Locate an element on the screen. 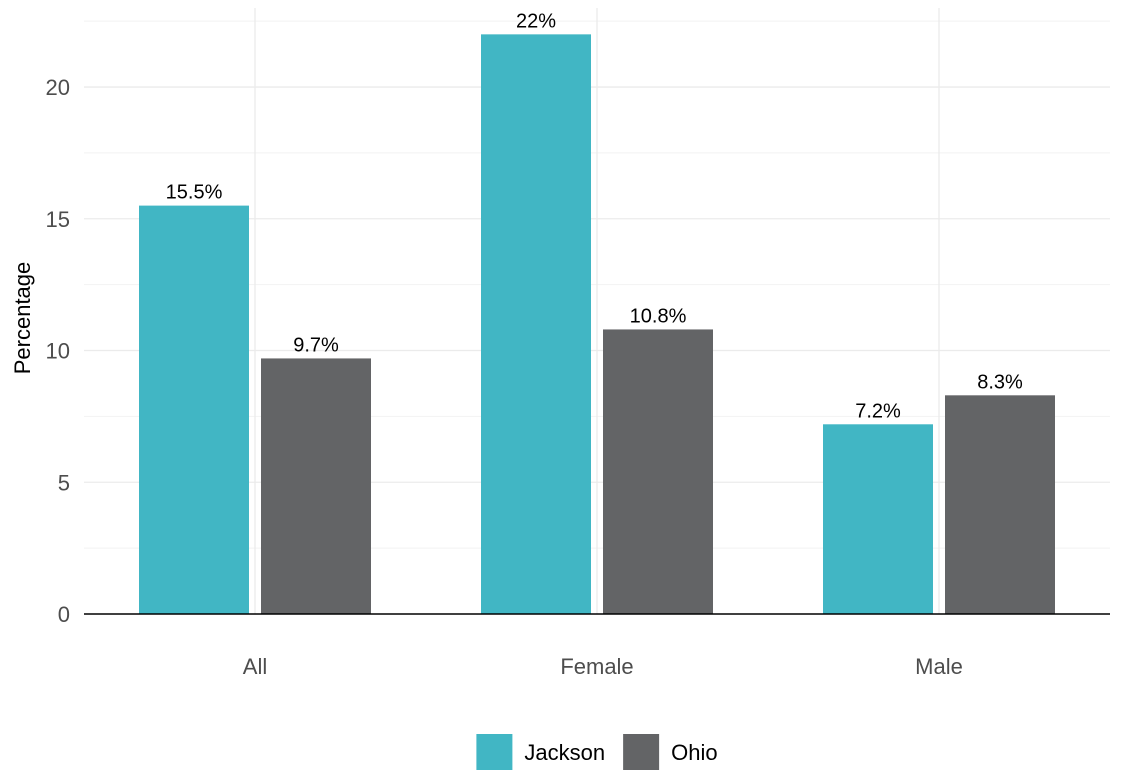  legend-item-ohio: Ohio is located at coordinates (670, 752).